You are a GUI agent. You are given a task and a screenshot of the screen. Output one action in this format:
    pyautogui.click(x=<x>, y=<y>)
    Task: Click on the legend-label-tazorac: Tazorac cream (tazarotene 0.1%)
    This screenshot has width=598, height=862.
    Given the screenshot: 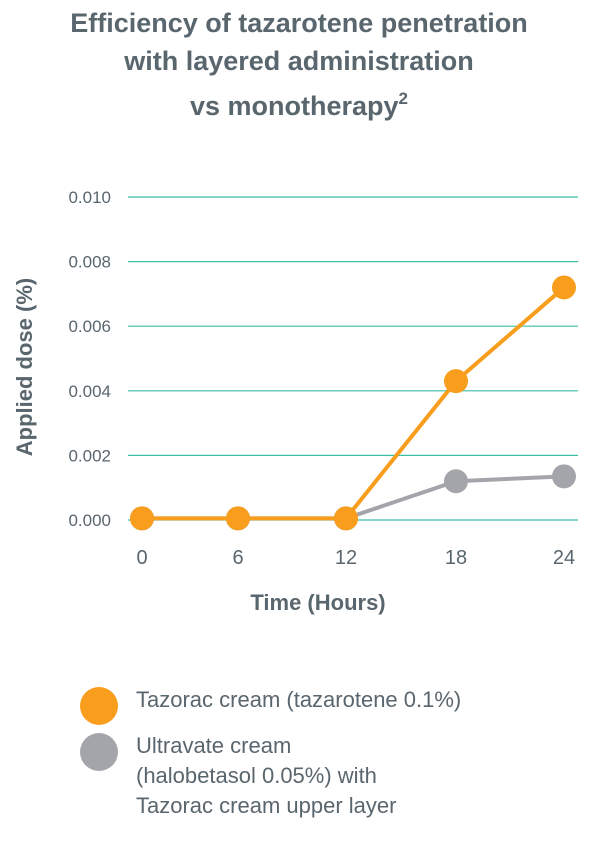 What is the action you would take?
    pyautogui.click(x=299, y=699)
    